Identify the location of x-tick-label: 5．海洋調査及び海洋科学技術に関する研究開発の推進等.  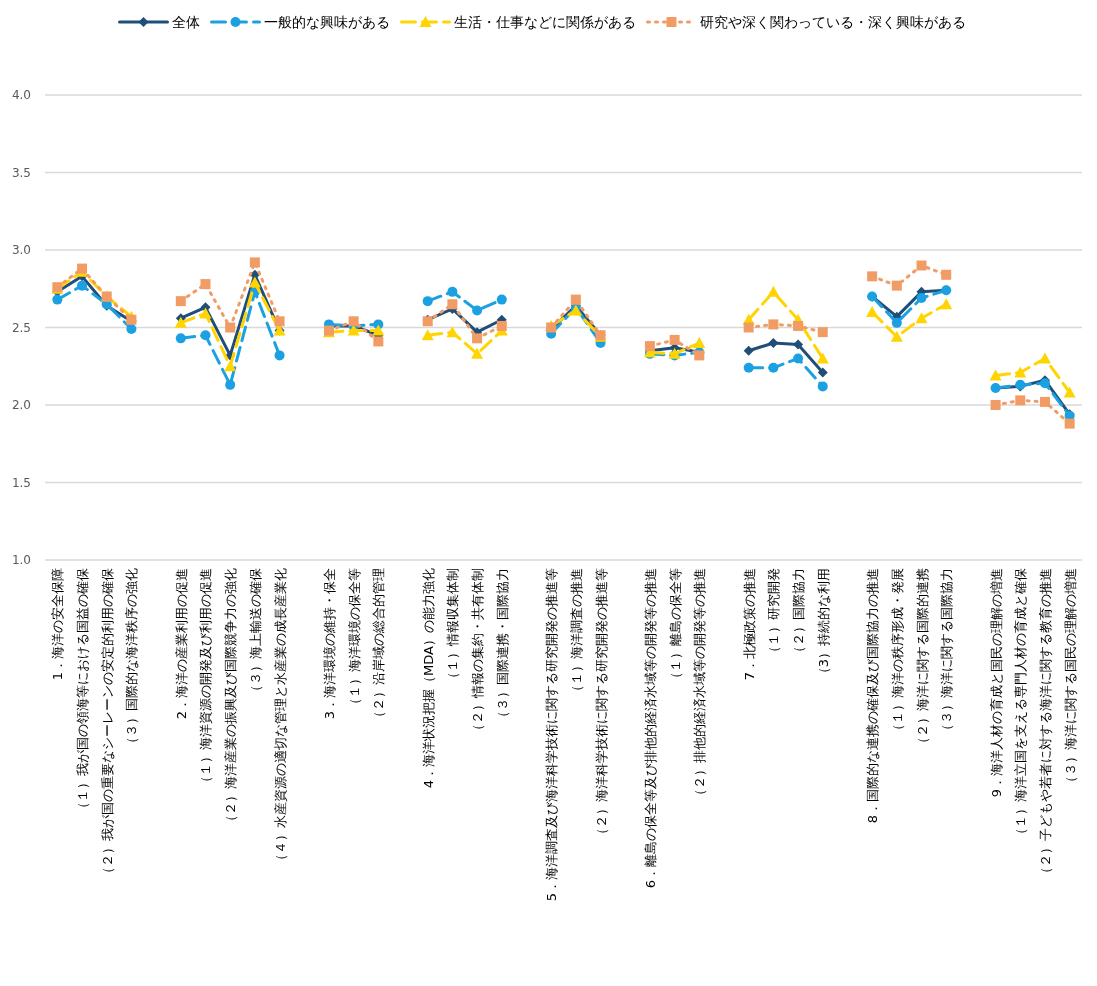
(552, 735).